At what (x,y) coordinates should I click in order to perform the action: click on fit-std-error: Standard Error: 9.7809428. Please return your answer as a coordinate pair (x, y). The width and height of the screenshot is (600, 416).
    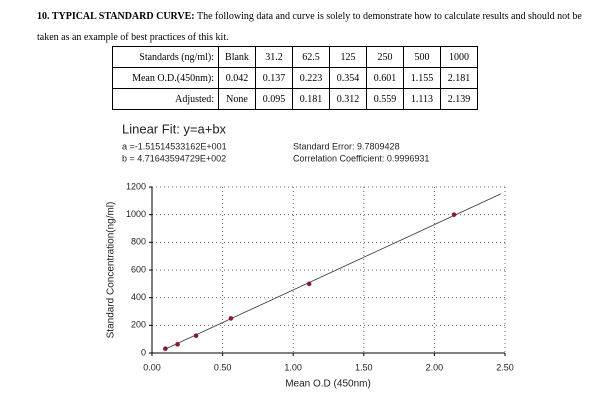
    Looking at the image, I should click on (346, 146).